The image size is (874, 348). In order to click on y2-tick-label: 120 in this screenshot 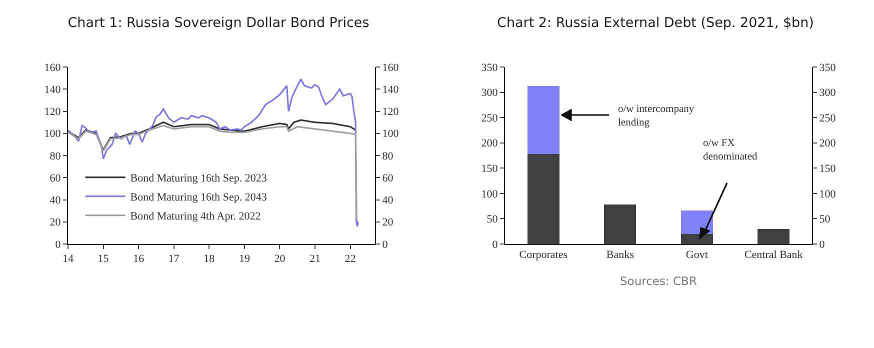, I will do `click(391, 112)`.